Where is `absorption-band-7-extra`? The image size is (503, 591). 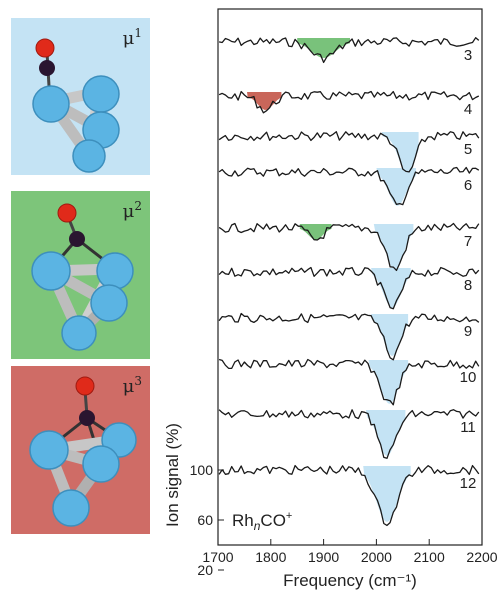 absorption-band-7-extra is located at coordinates (315, 232).